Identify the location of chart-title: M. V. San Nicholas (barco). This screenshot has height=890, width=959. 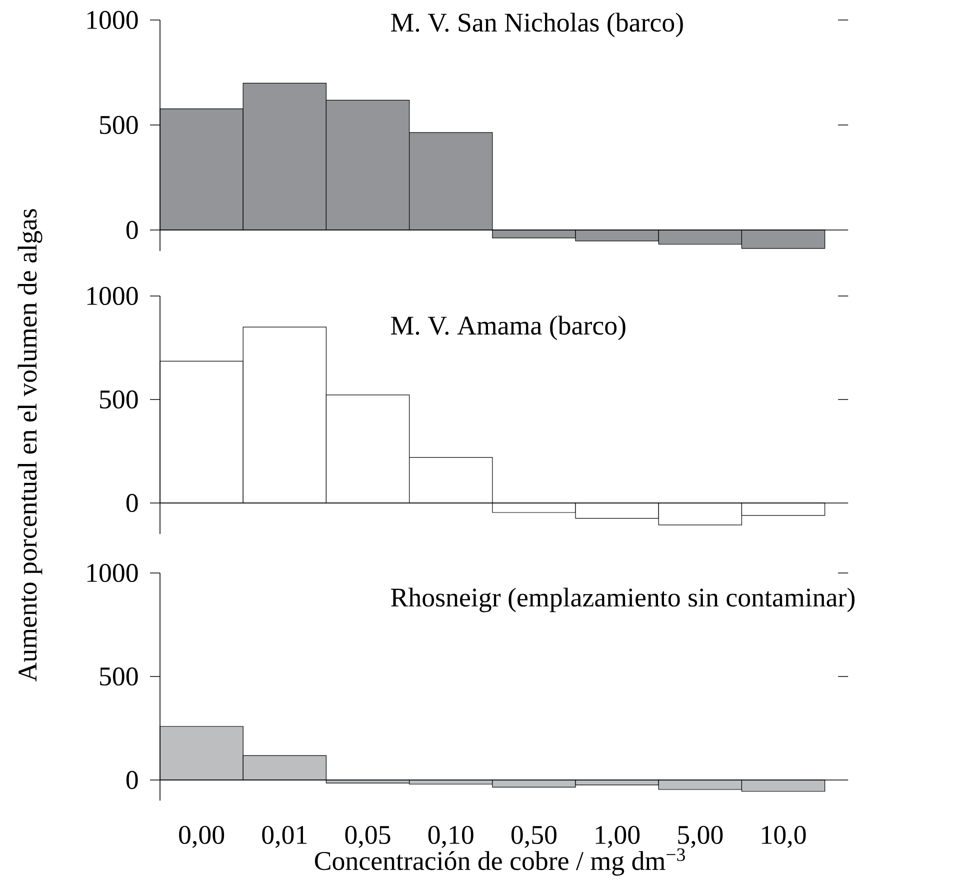
(537, 25).